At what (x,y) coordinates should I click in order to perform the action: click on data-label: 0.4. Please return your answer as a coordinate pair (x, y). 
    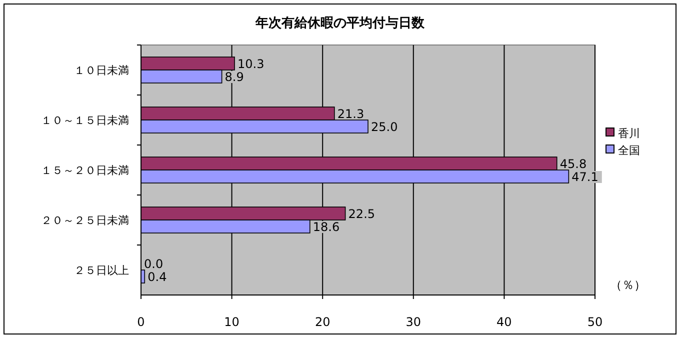
    Looking at the image, I should click on (157, 277).